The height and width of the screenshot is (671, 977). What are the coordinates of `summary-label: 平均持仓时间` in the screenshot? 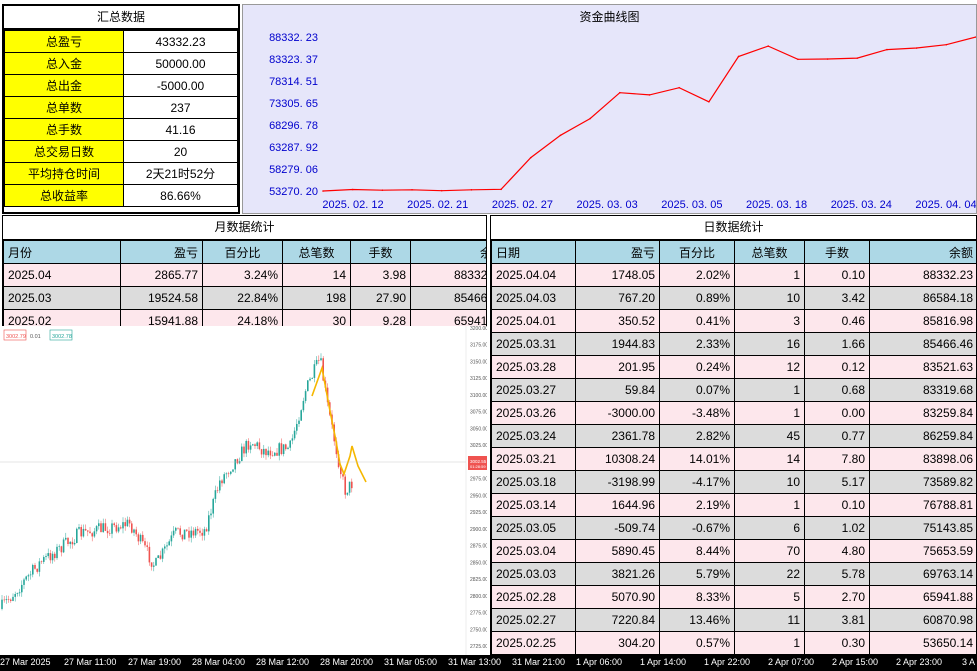 It's located at (64, 173).